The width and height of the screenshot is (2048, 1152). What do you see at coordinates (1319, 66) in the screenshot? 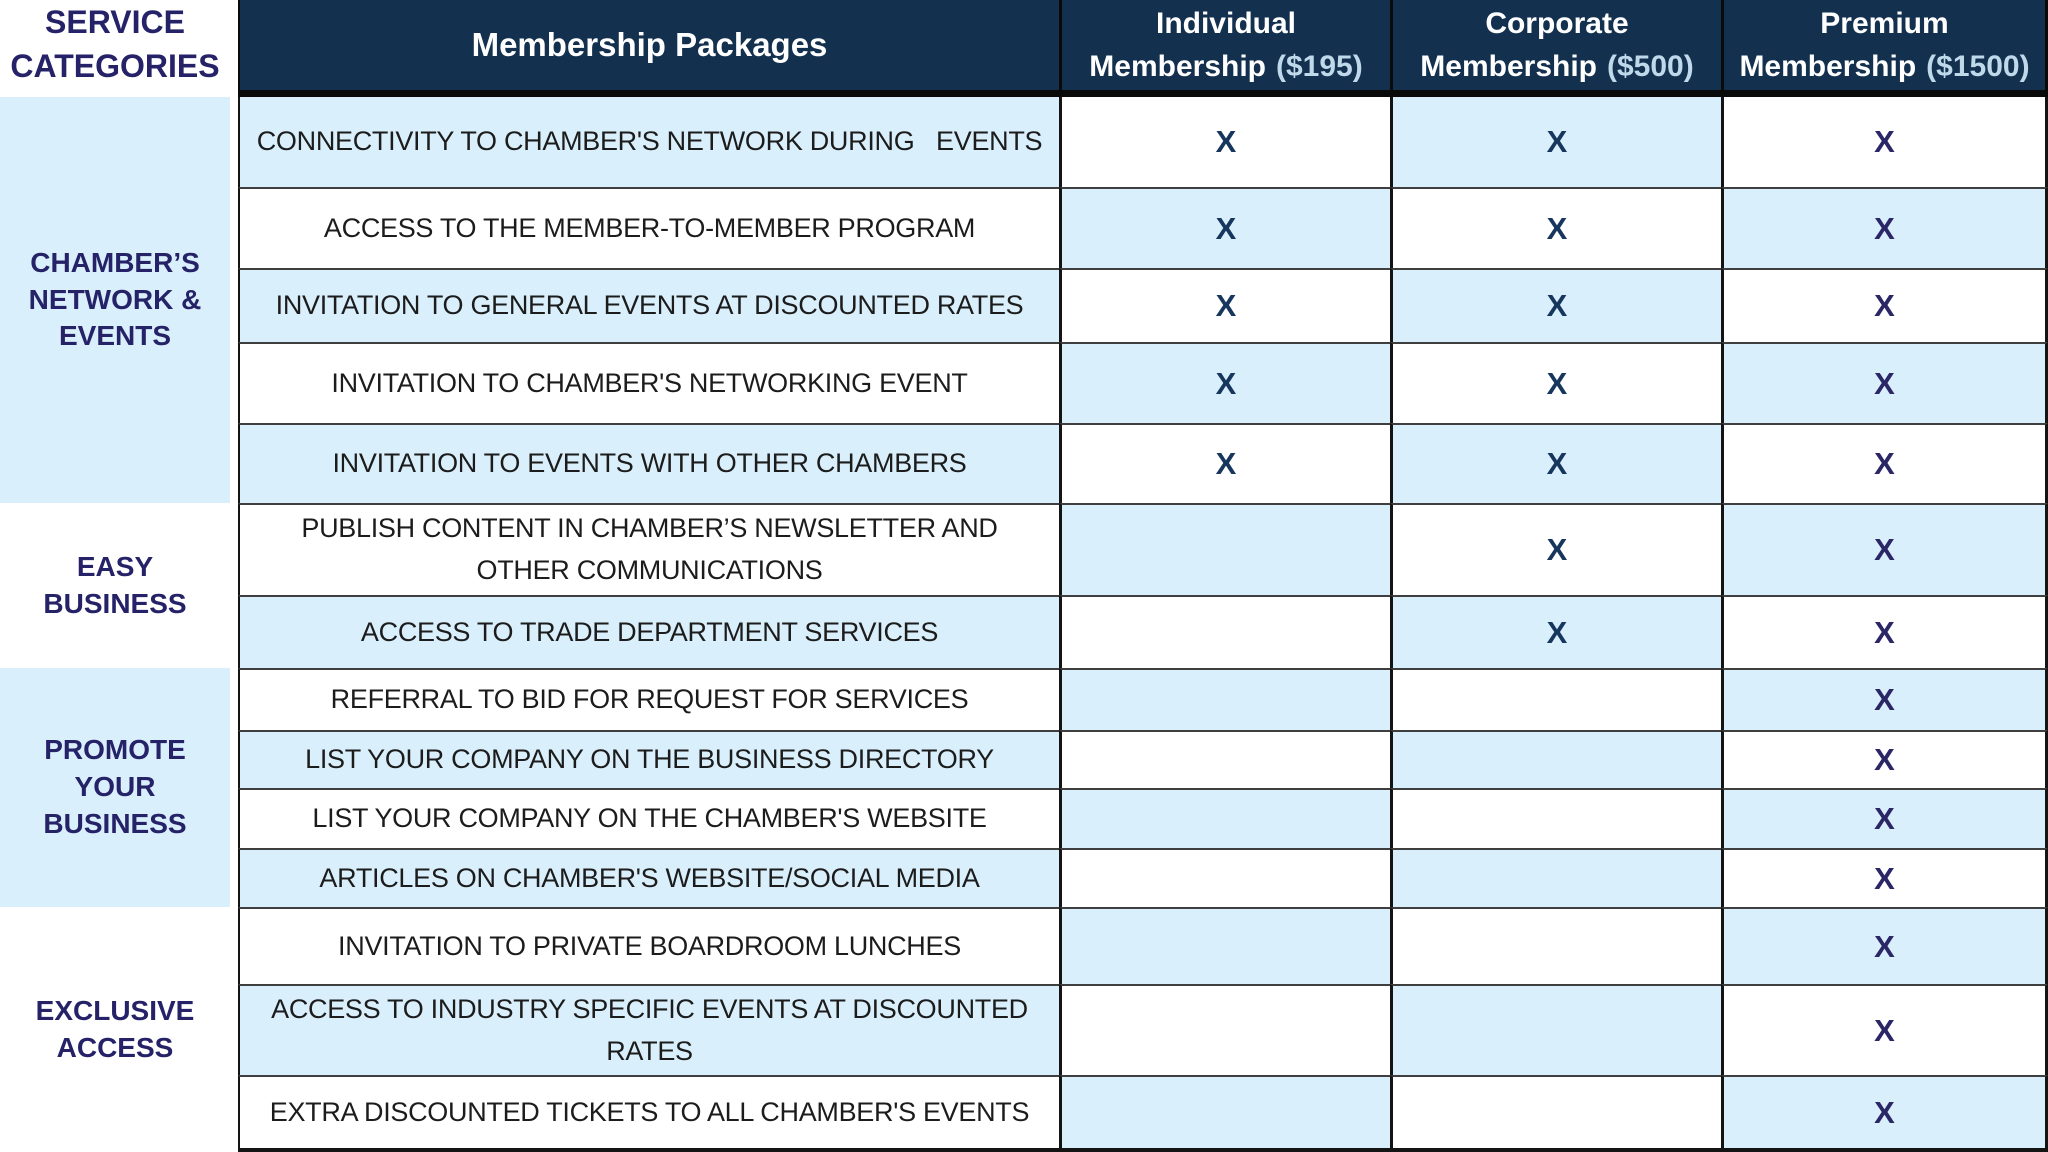
I see `plan-price: ($195)` at bounding box center [1319, 66].